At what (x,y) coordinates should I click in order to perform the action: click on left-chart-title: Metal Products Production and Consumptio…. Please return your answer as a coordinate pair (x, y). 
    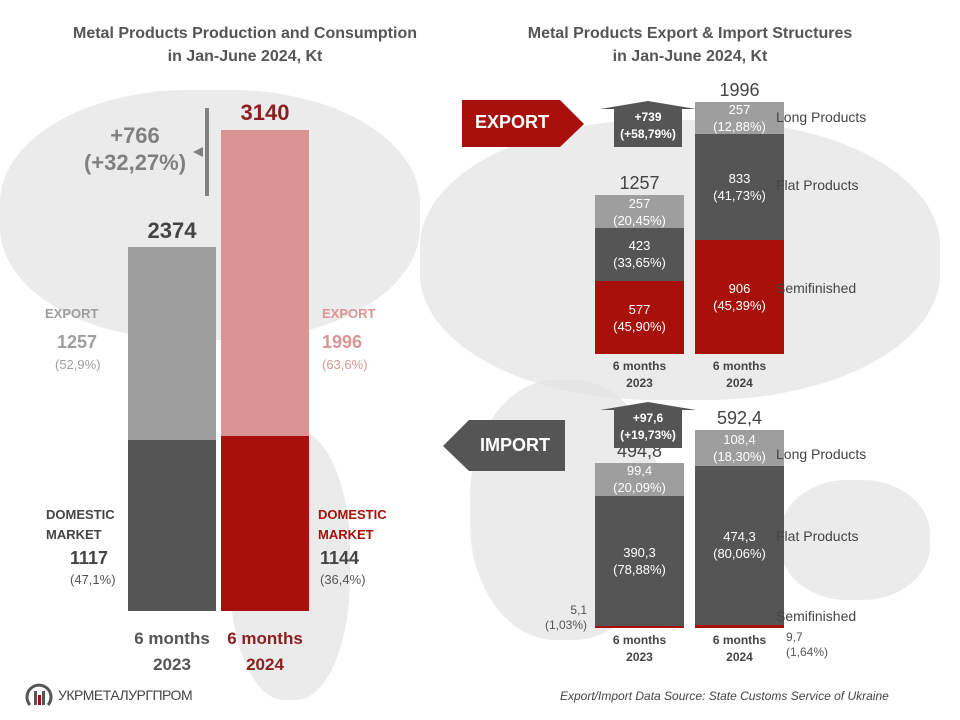
    Looking at the image, I should click on (245, 45).